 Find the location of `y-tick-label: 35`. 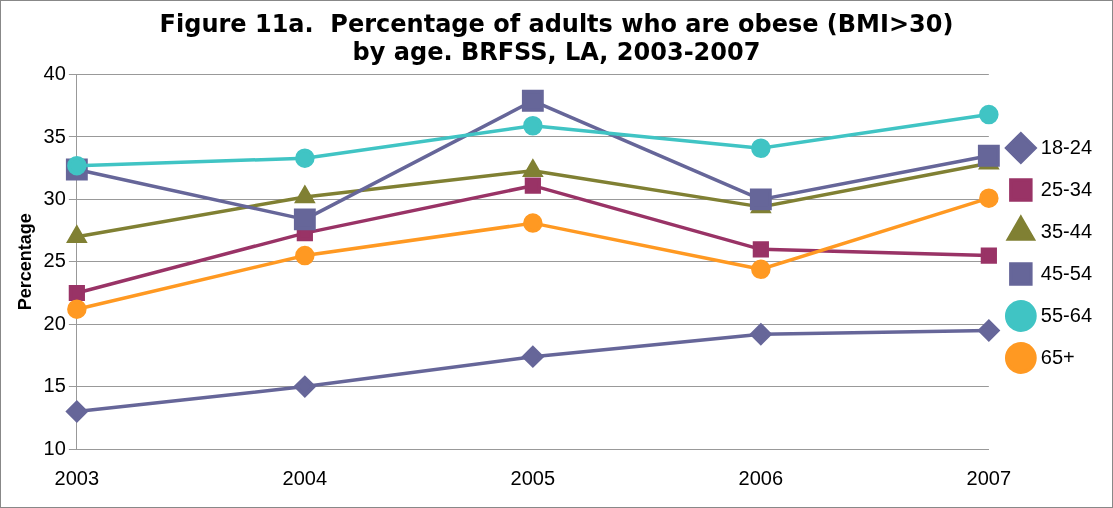

y-tick-label: 35 is located at coordinates (54, 135).